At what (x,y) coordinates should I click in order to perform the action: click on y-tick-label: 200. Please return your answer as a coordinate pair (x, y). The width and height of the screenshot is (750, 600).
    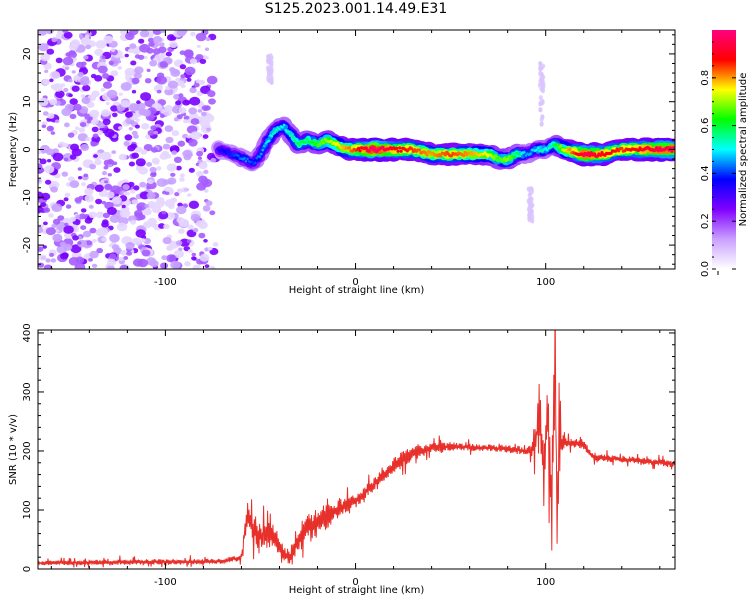
    Looking at the image, I should click on (27, 450).